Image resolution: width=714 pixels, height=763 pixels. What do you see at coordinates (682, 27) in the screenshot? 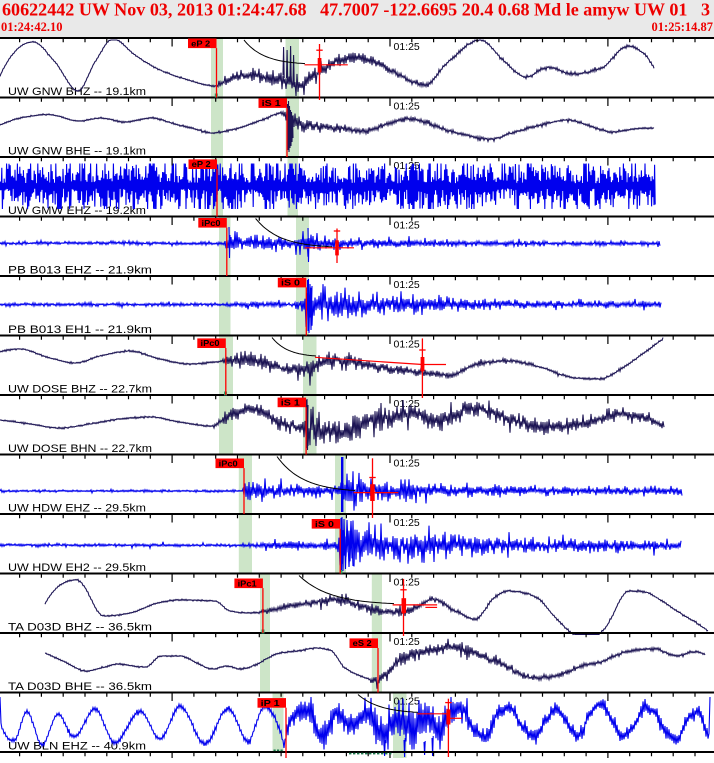
I see `svg-text: 01:25:14.87` at bounding box center [682, 27].